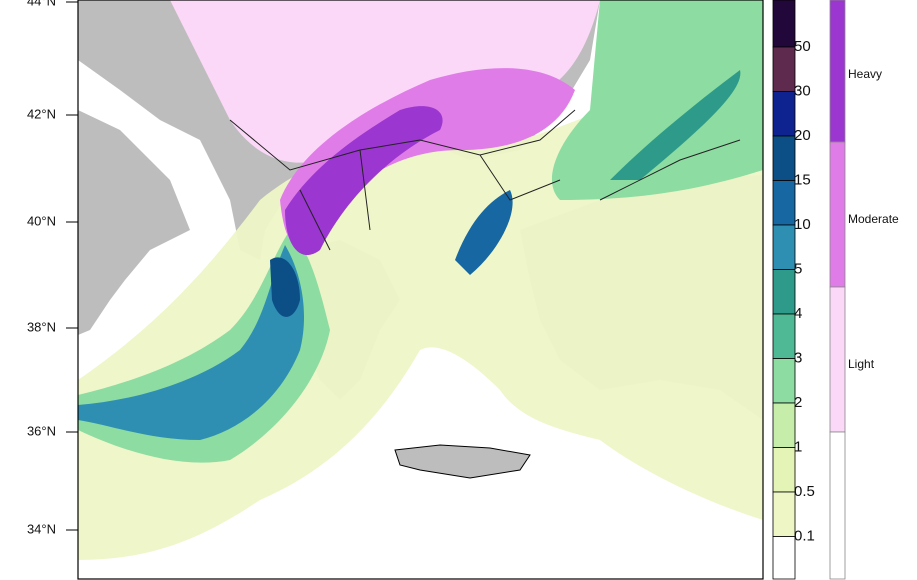 This screenshot has height=580, width=917. What do you see at coordinates (861, 364) in the screenshot?
I see `snow-label: Light` at bounding box center [861, 364].